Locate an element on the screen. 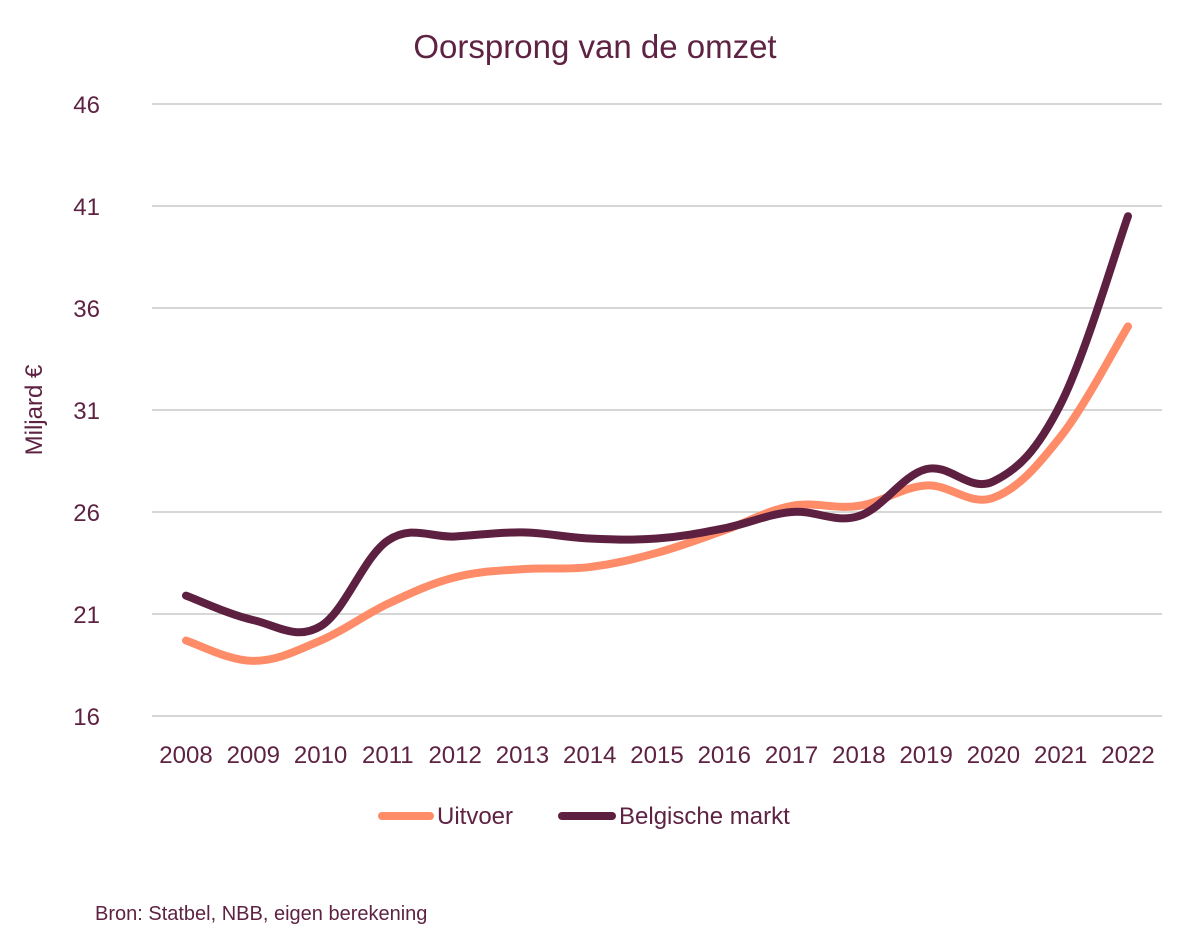  legend: Uitvoer Belgische markt is located at coordinates (584, 816).